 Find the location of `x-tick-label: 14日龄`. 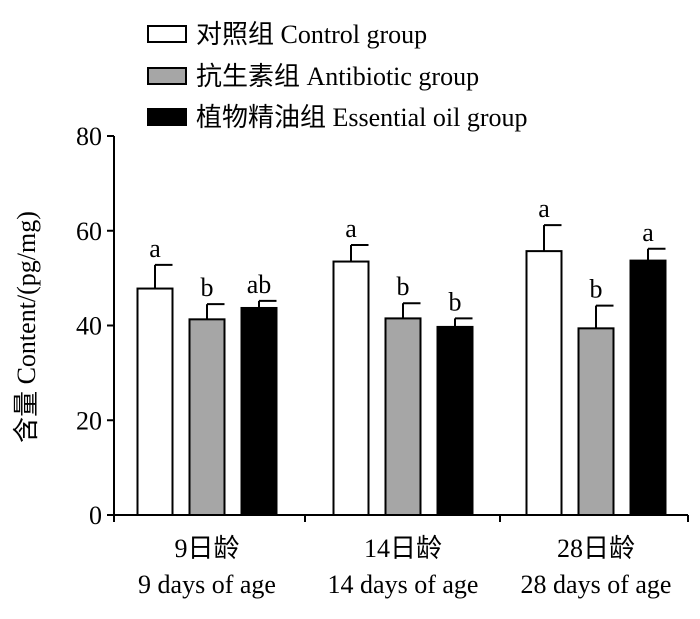

x-tick-label: 14日龄 is located at coordinates (403, 548).